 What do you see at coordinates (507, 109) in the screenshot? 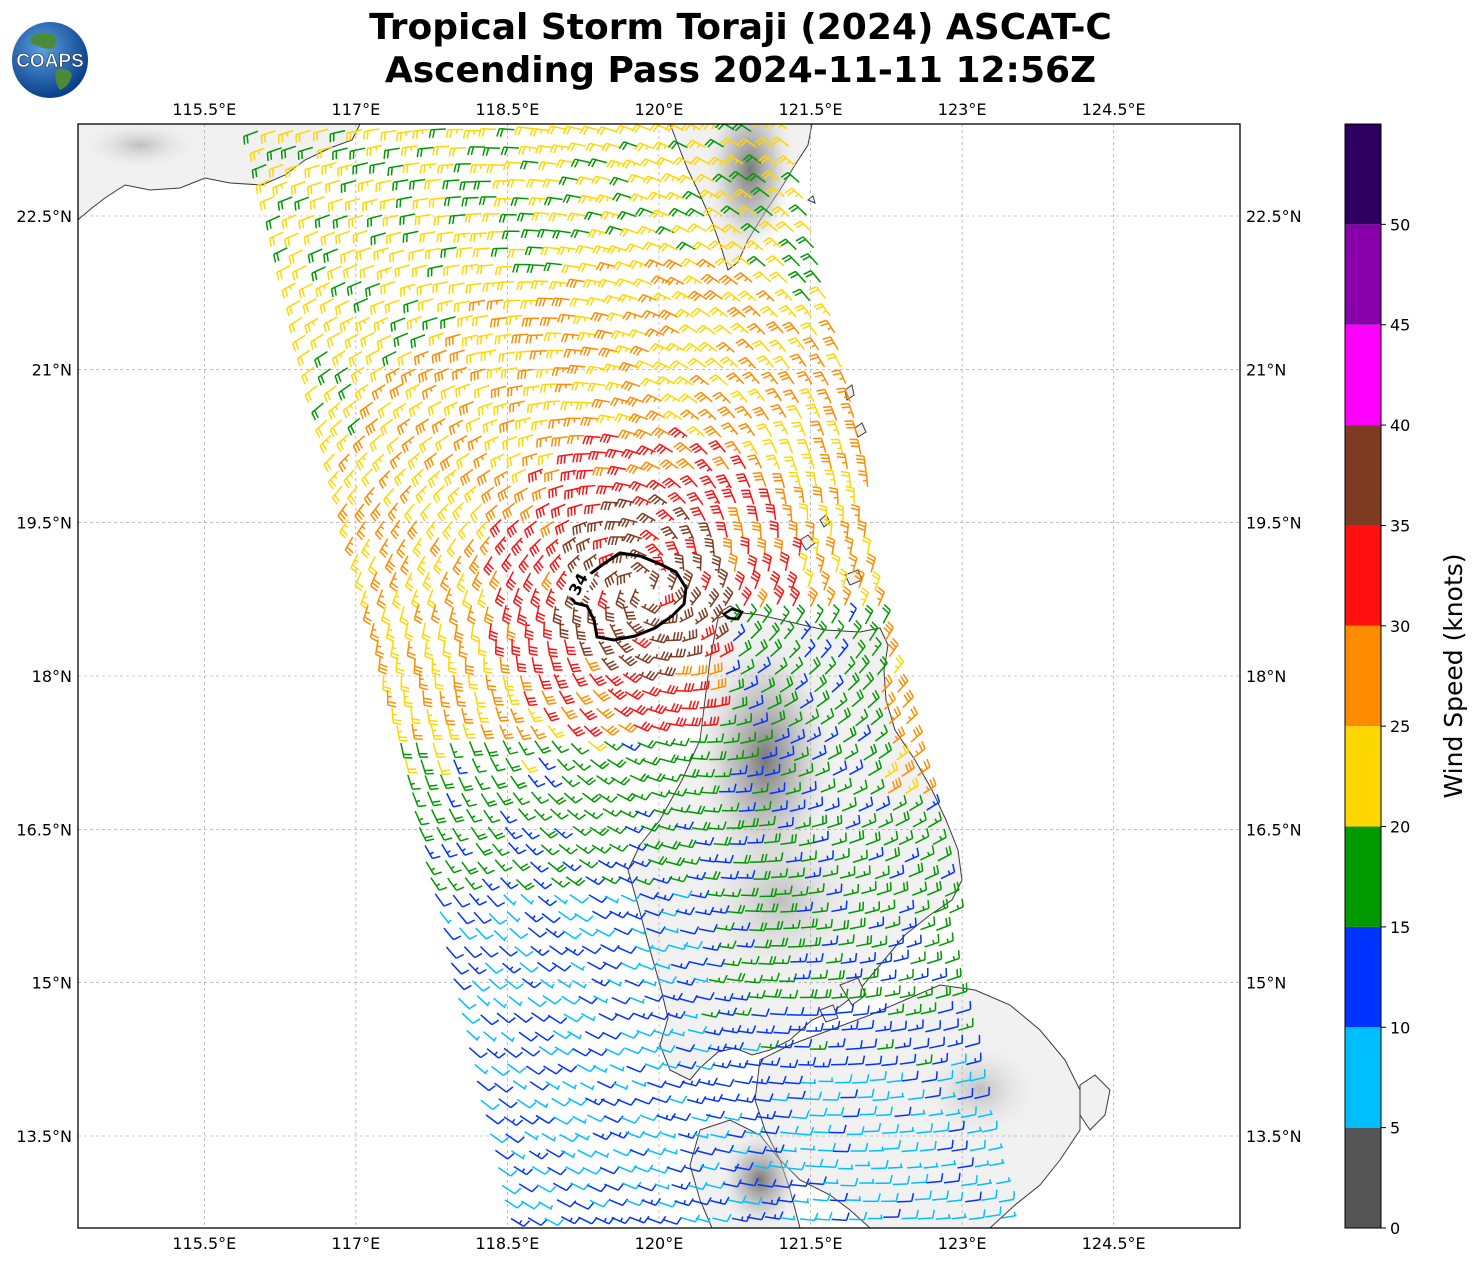
I see `lon-tick-label-top: 118.5°E` at bounding box center [507, 109].